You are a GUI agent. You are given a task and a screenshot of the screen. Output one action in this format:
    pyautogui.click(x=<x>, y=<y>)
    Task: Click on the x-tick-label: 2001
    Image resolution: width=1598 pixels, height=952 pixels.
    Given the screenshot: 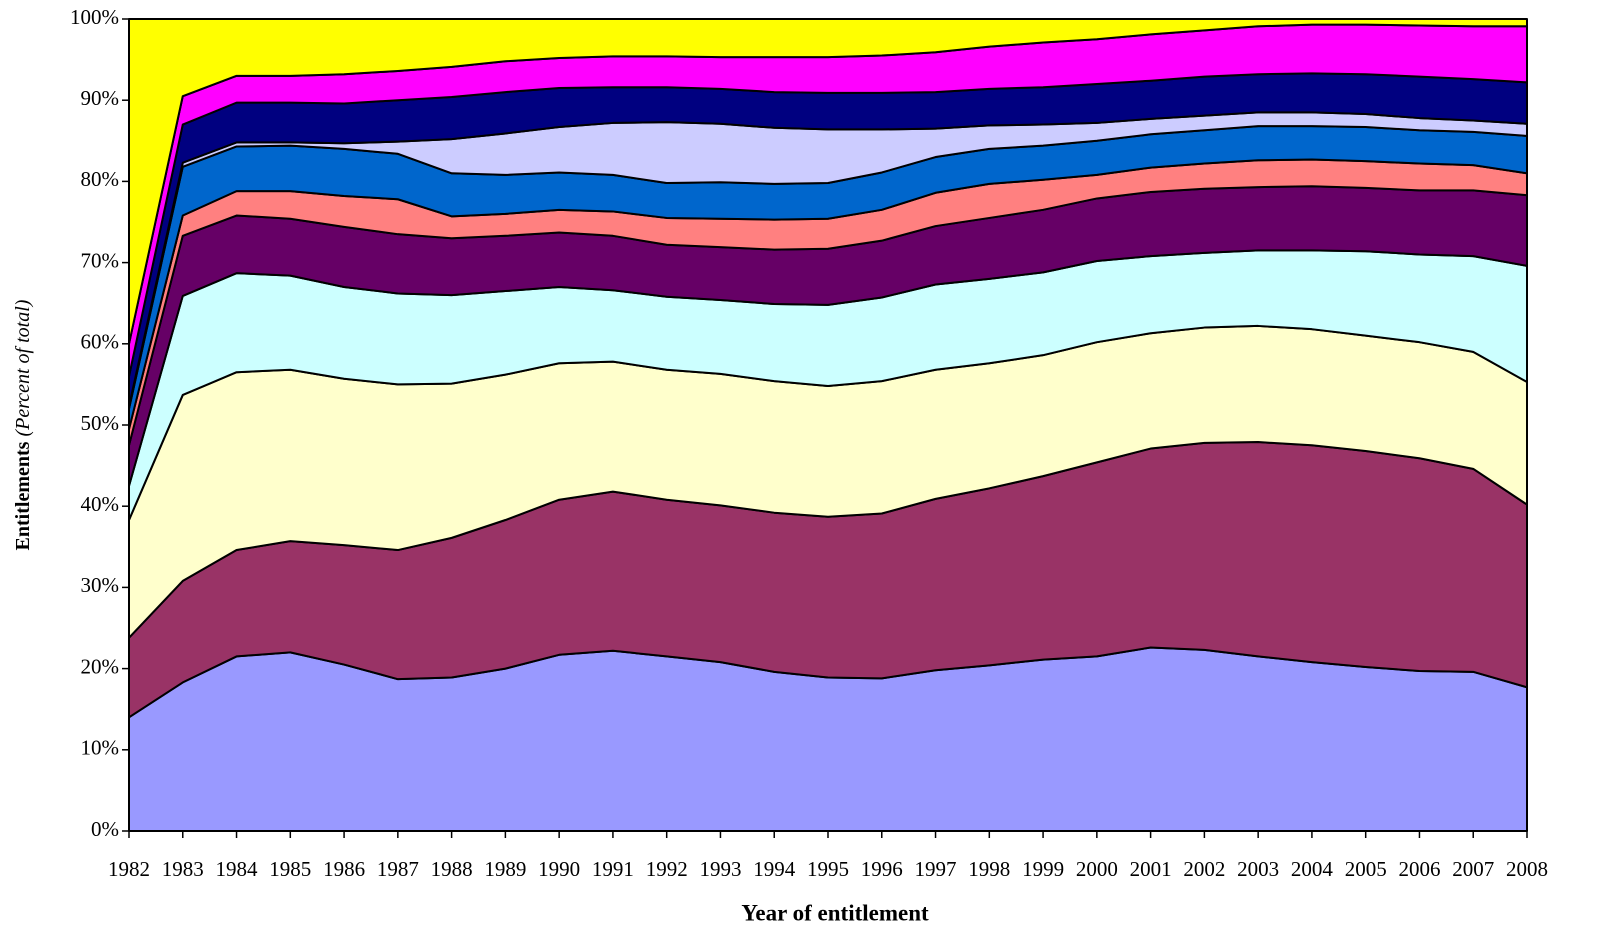 What is the action you would take?
    pyautogui.click(x=1151, y=869)
    